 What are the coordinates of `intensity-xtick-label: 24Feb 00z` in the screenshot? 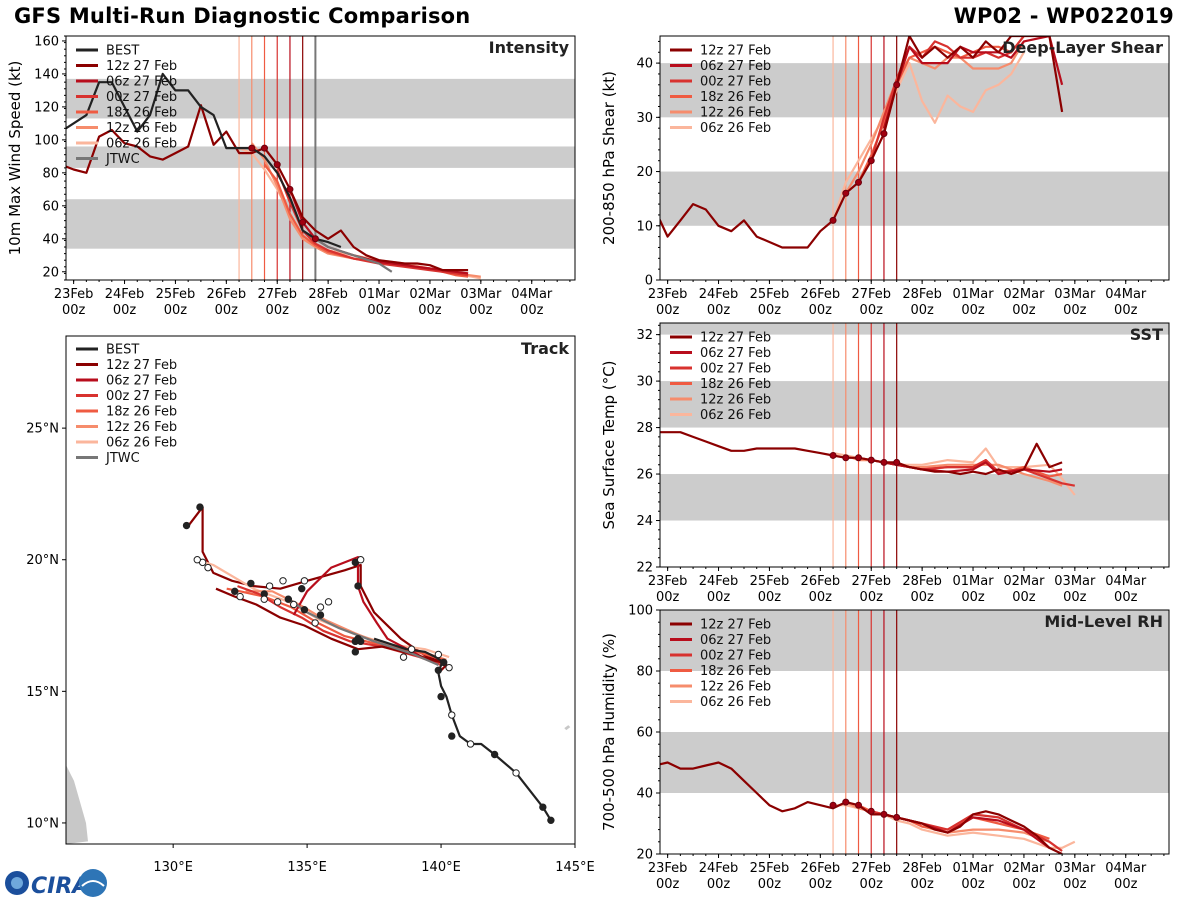 It's located at (125, 302).